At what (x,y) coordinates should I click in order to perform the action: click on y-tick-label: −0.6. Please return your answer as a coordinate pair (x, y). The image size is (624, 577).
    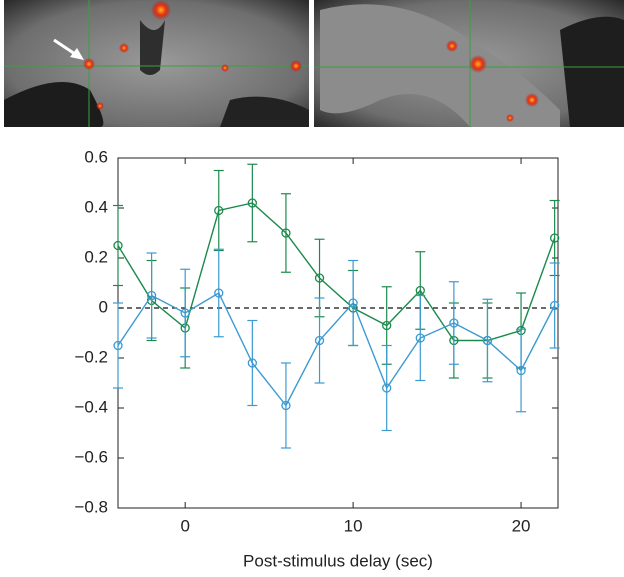
    Looking at the image, I should click on (91, 456).